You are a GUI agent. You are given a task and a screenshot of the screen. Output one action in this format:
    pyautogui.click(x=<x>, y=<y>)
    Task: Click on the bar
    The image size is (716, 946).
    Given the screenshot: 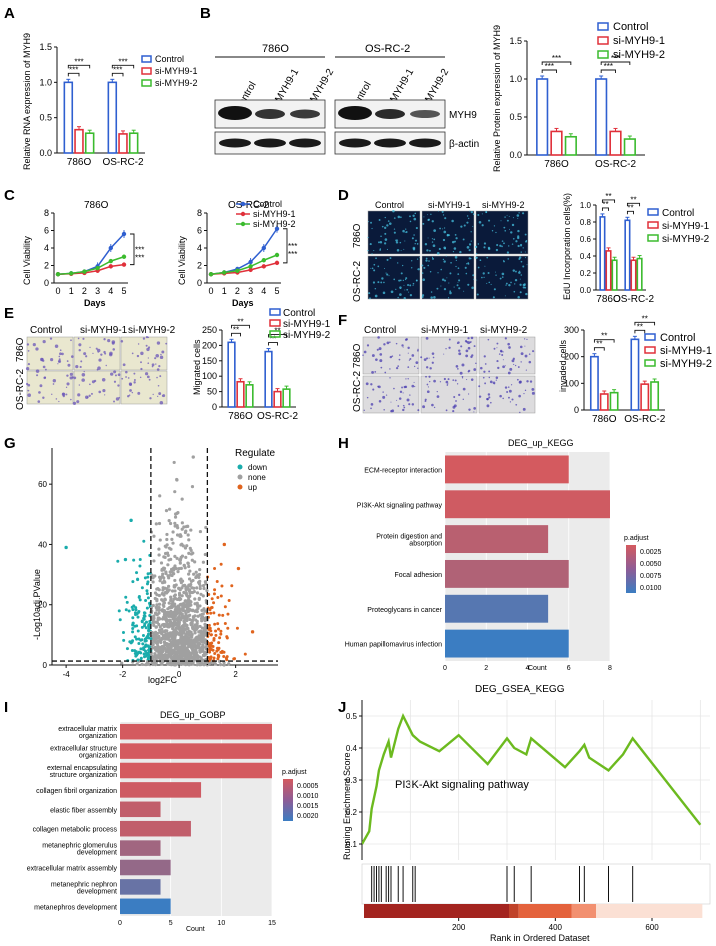 What is the action you would take?
    pyautogui.click(x=196, y=731)
    